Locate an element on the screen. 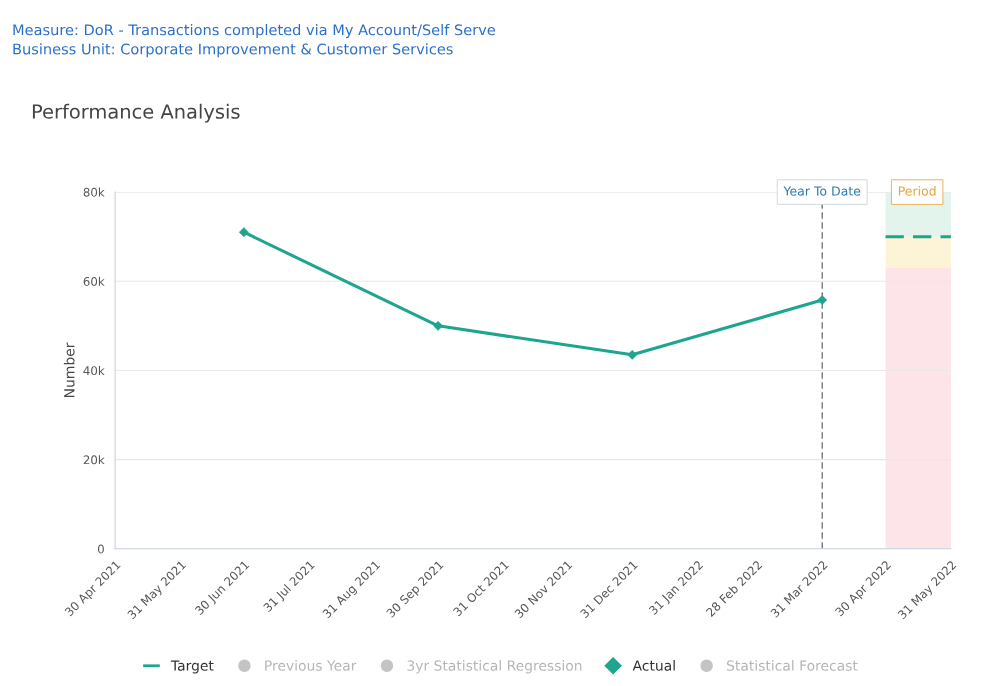  y-tick-label: 20k is located at coordinates (94, 460).